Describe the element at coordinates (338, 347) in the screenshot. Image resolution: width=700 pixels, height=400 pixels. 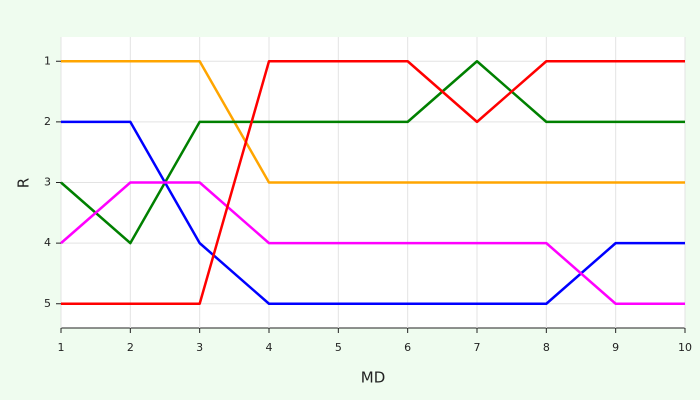
I see `x-tick-label: 5` at that location.